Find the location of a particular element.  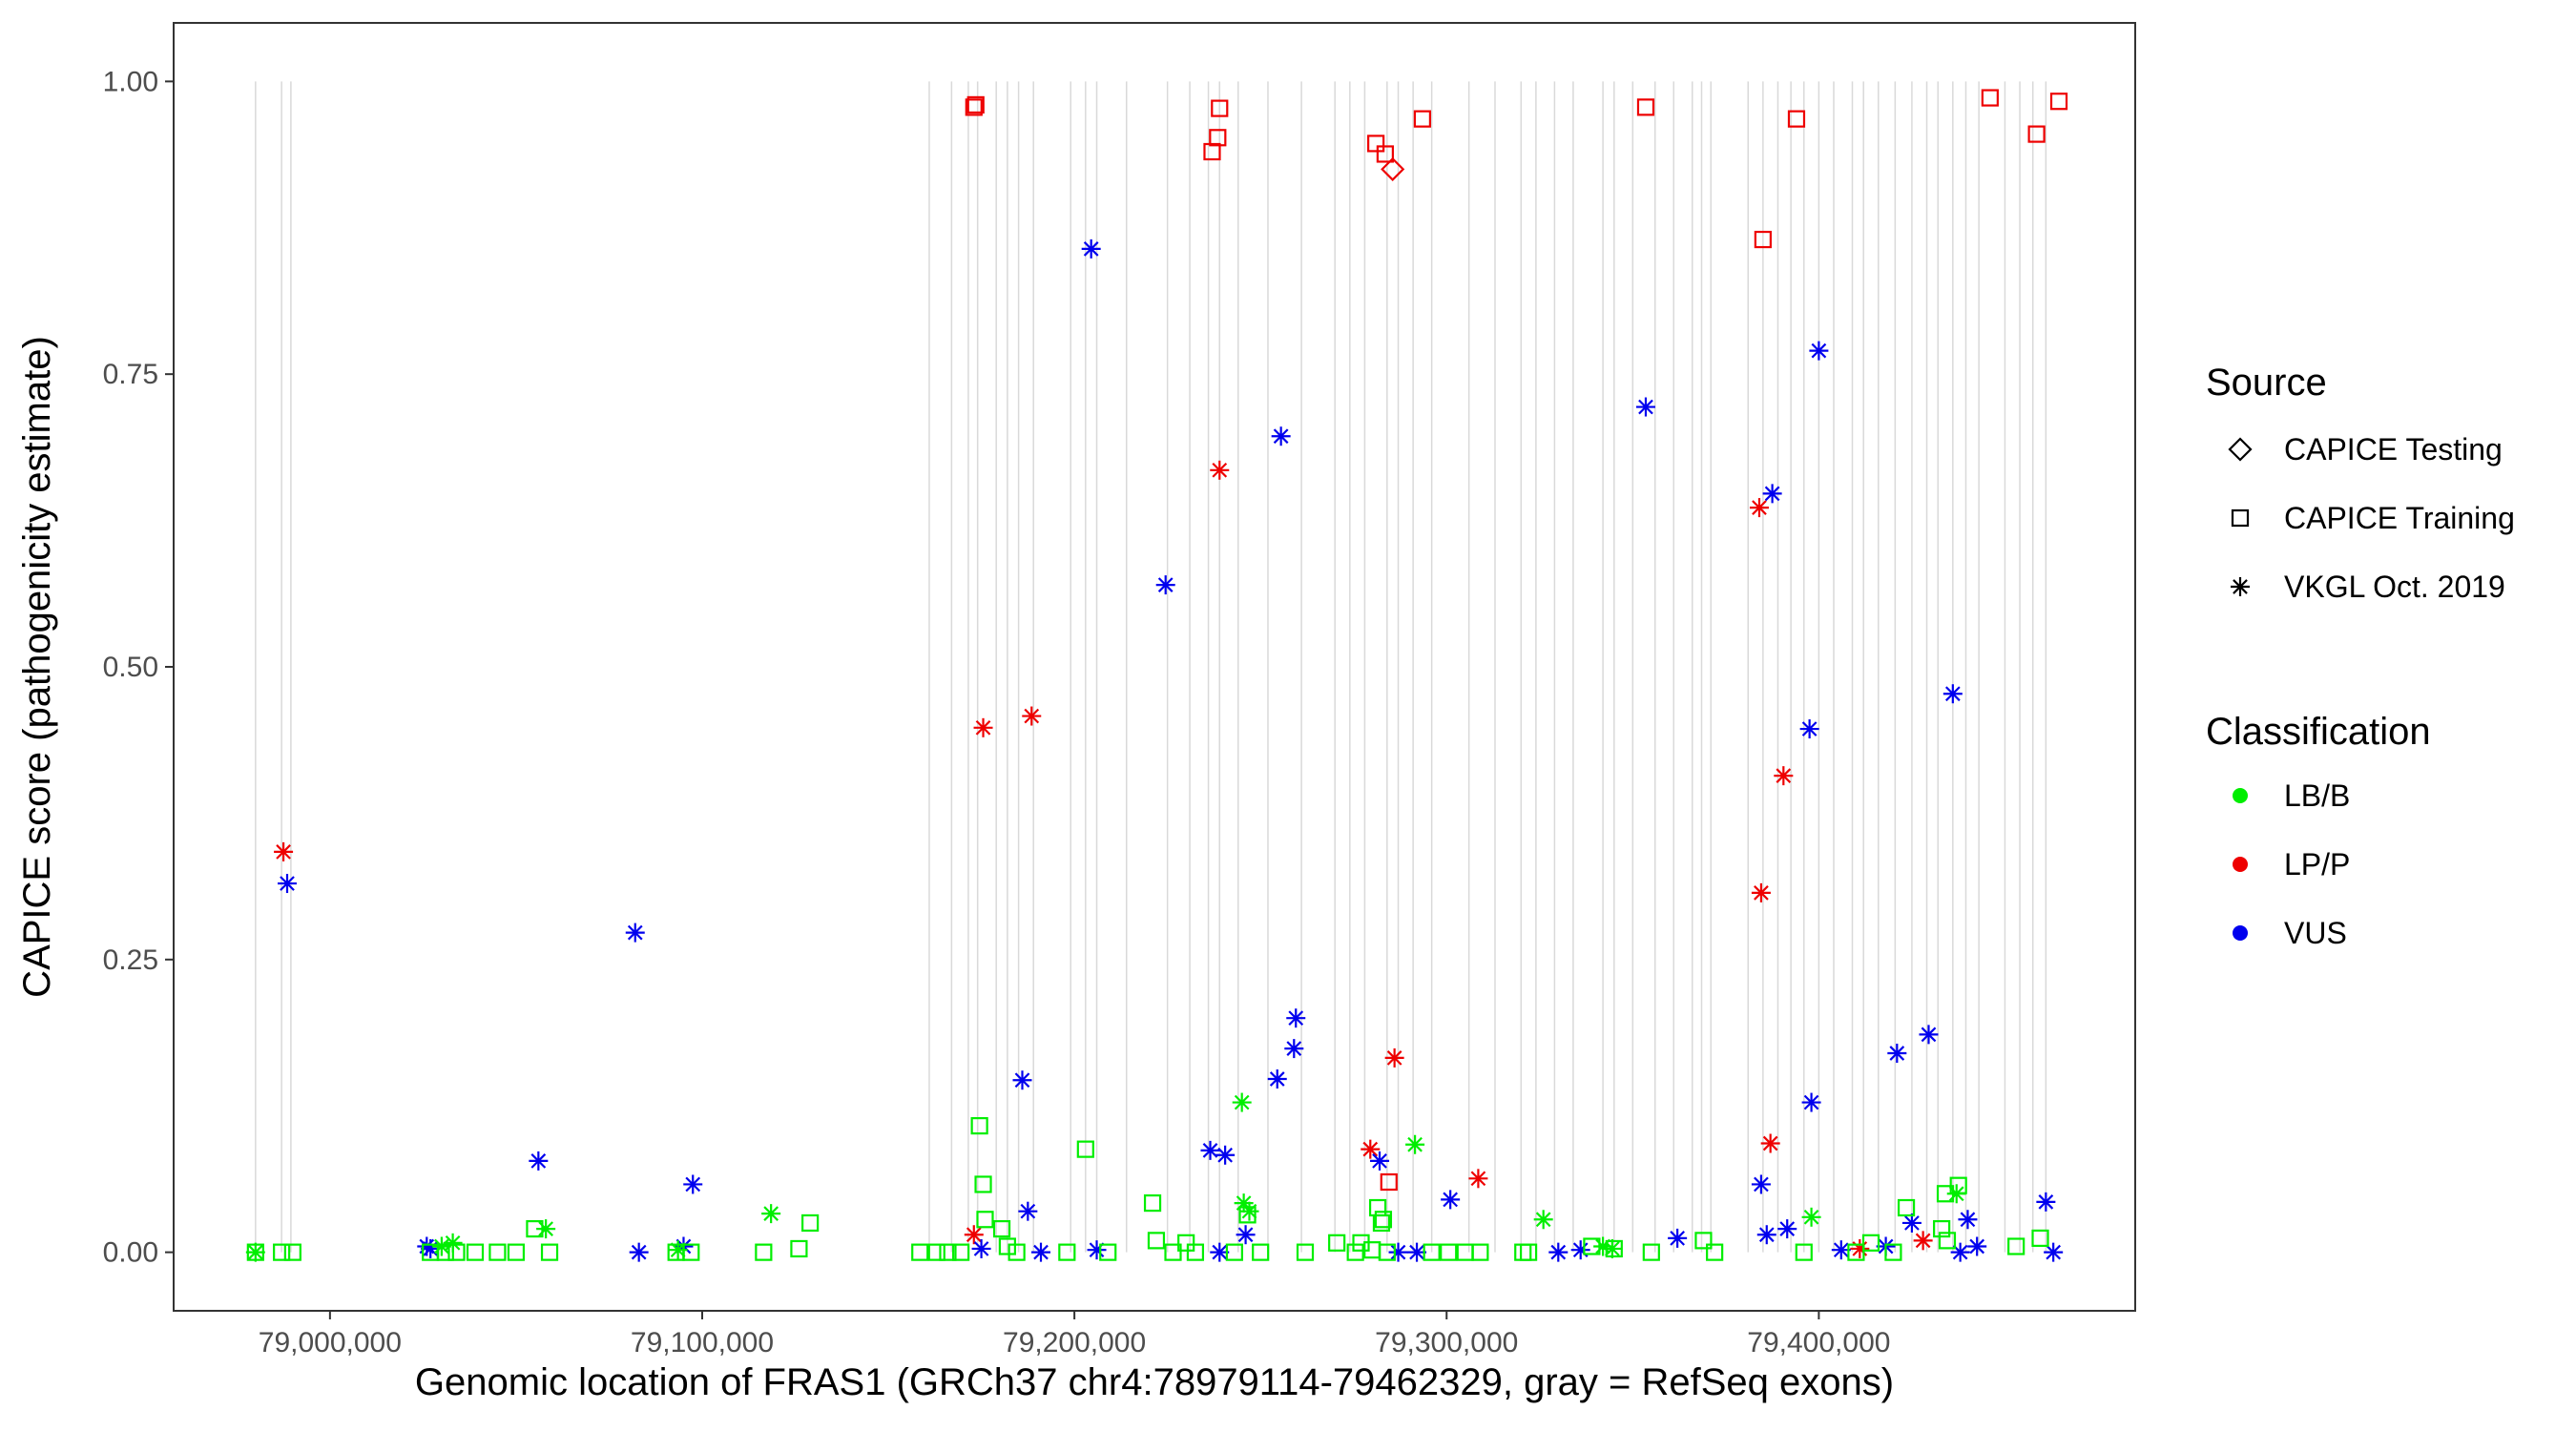

legend-source-entry: CAPICE Training is located at coordinates (2373, 518).